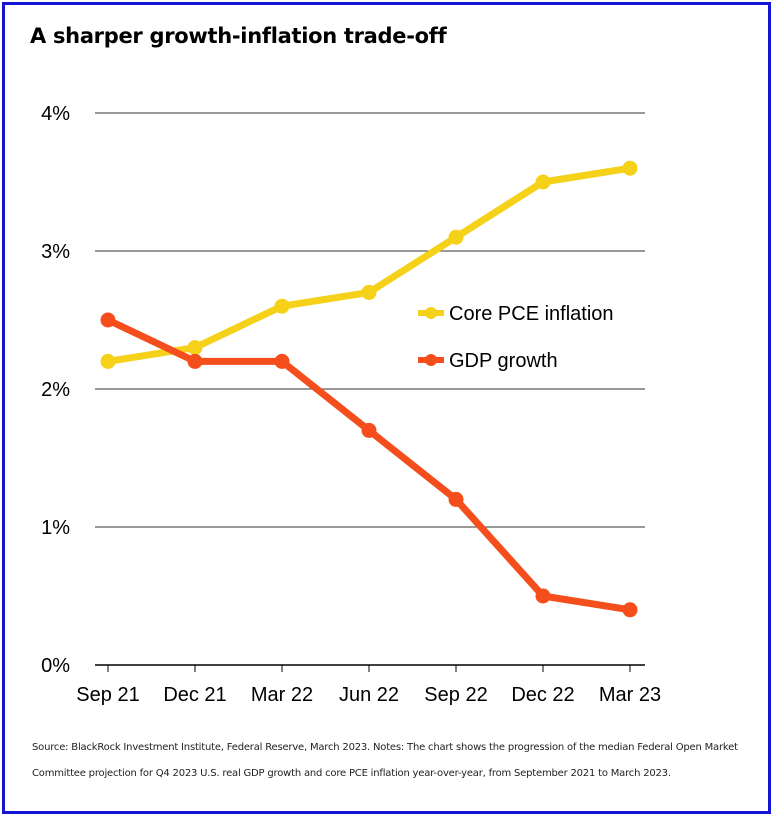  Describe the element at coordinates (542, 695) in the screenshot. I see `x-tick-label: Dec 22` at that location.